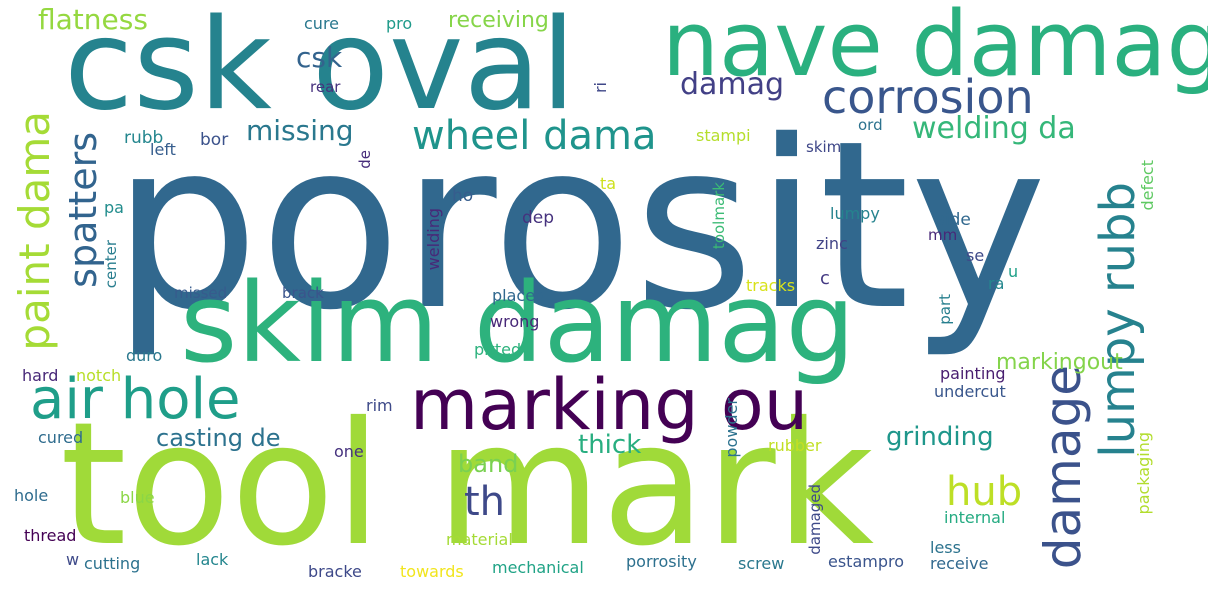 This screenshot has width=1208, height=603. Describe the element at coordinates (498, 20) in the screenshot. I see `word-receiving: receiving` at that location.